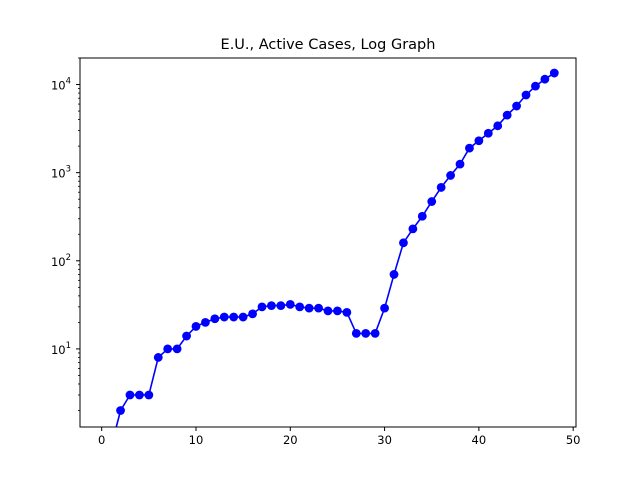 The width and height of the screenshot is (640, 485). What do you see at coordinates (101, 440) in the screenshot?
I see `x-tick-label: 0` at bounding box center [101, 440].